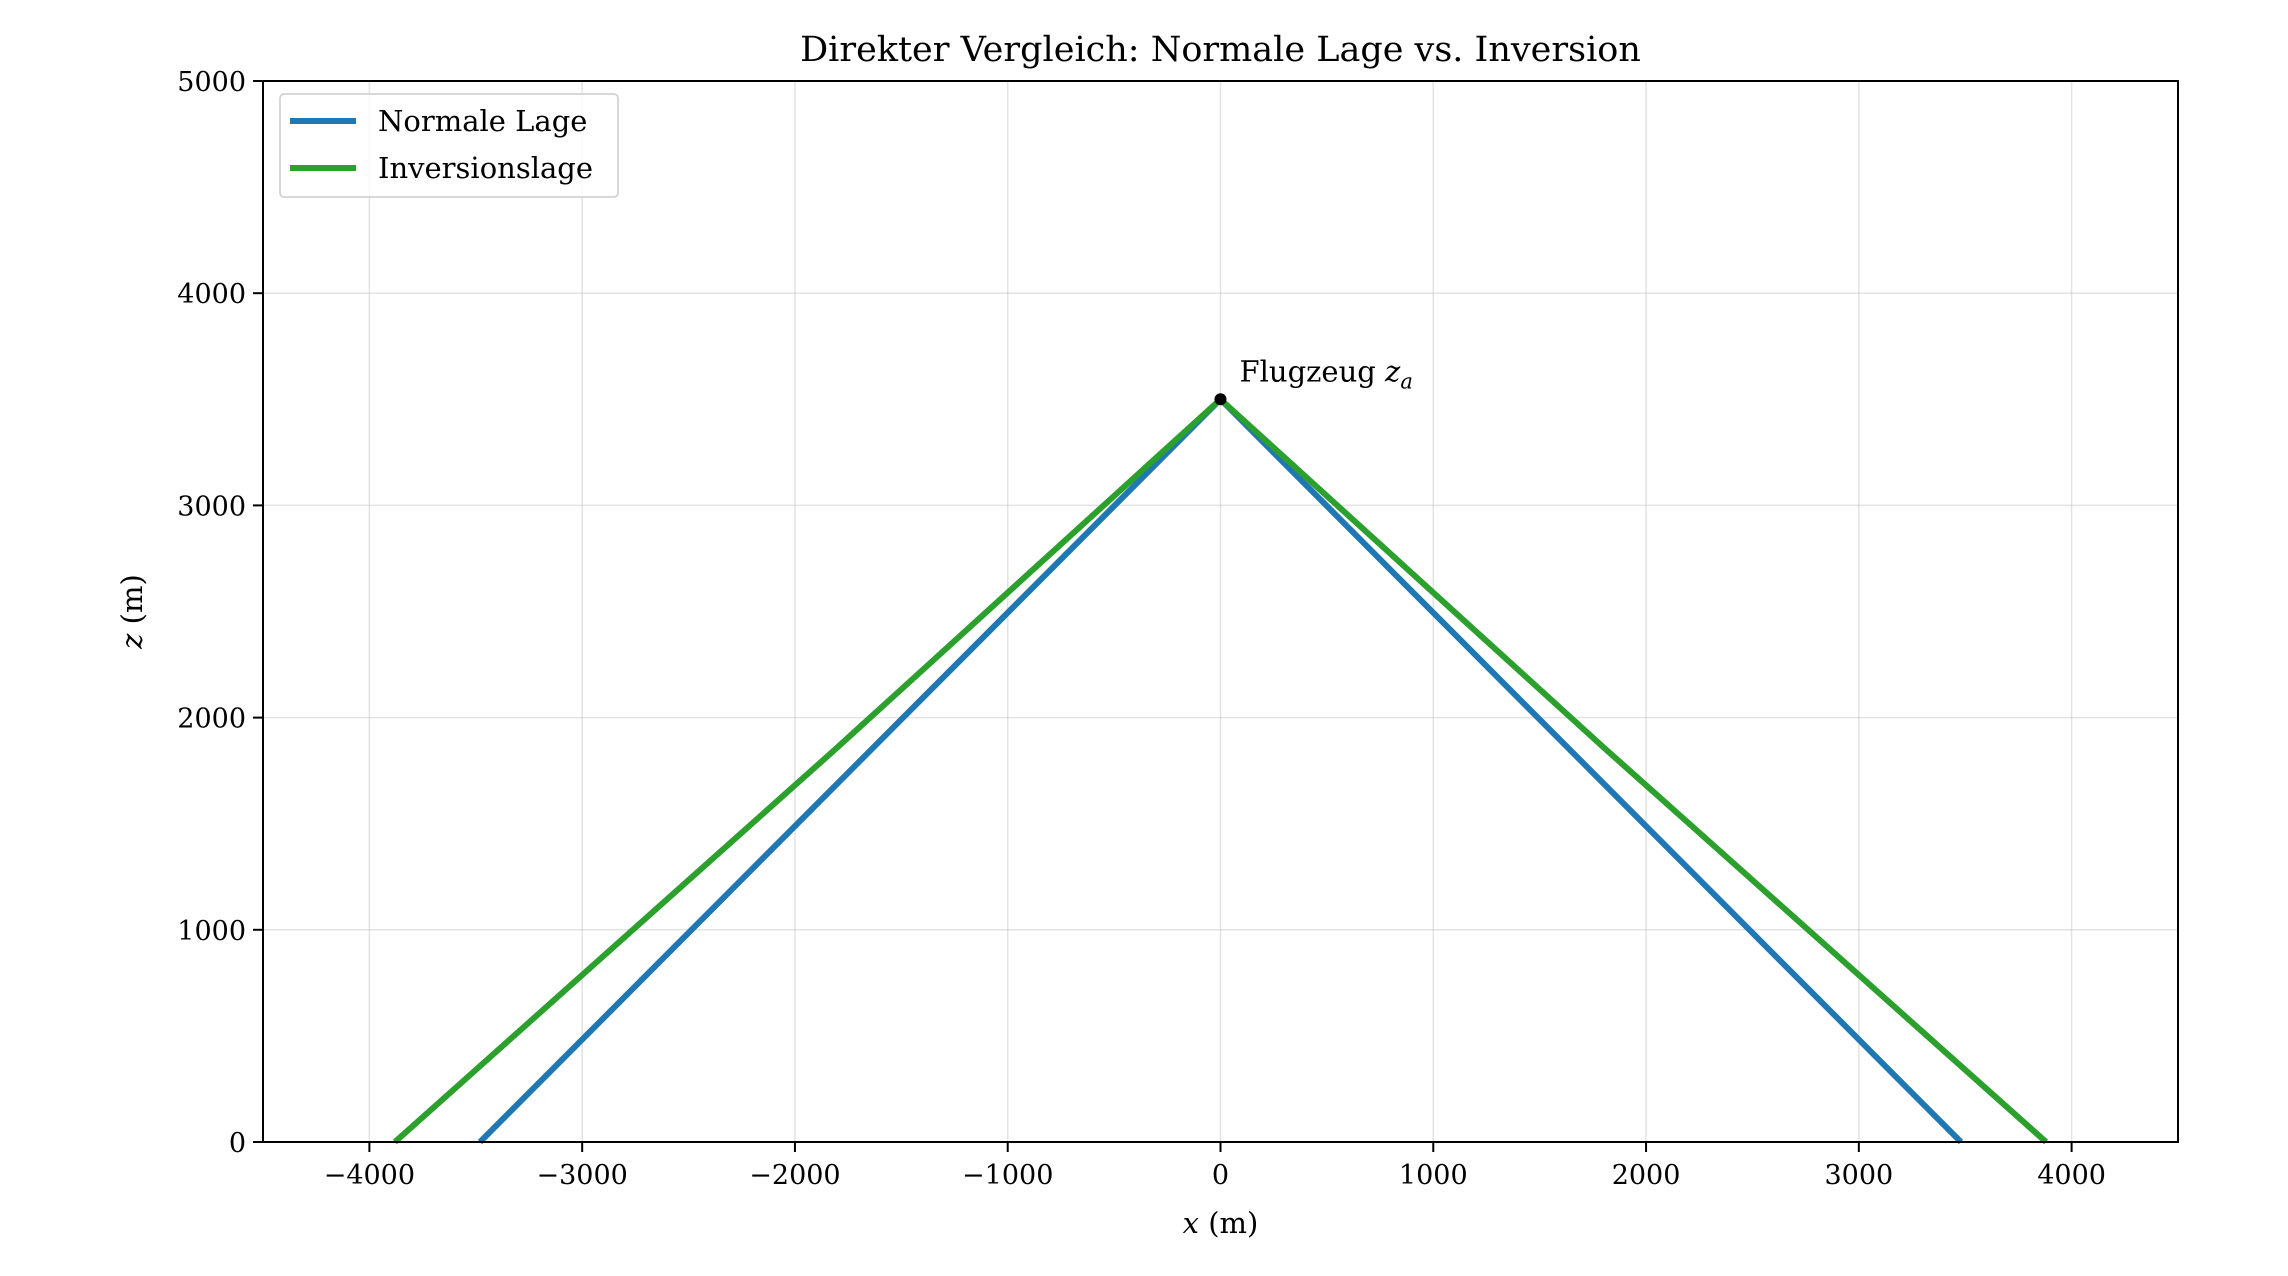 The height and width of the screenshot is (1276, 2288). I want to click on y-axis-label: z (m), so click(132, 612).